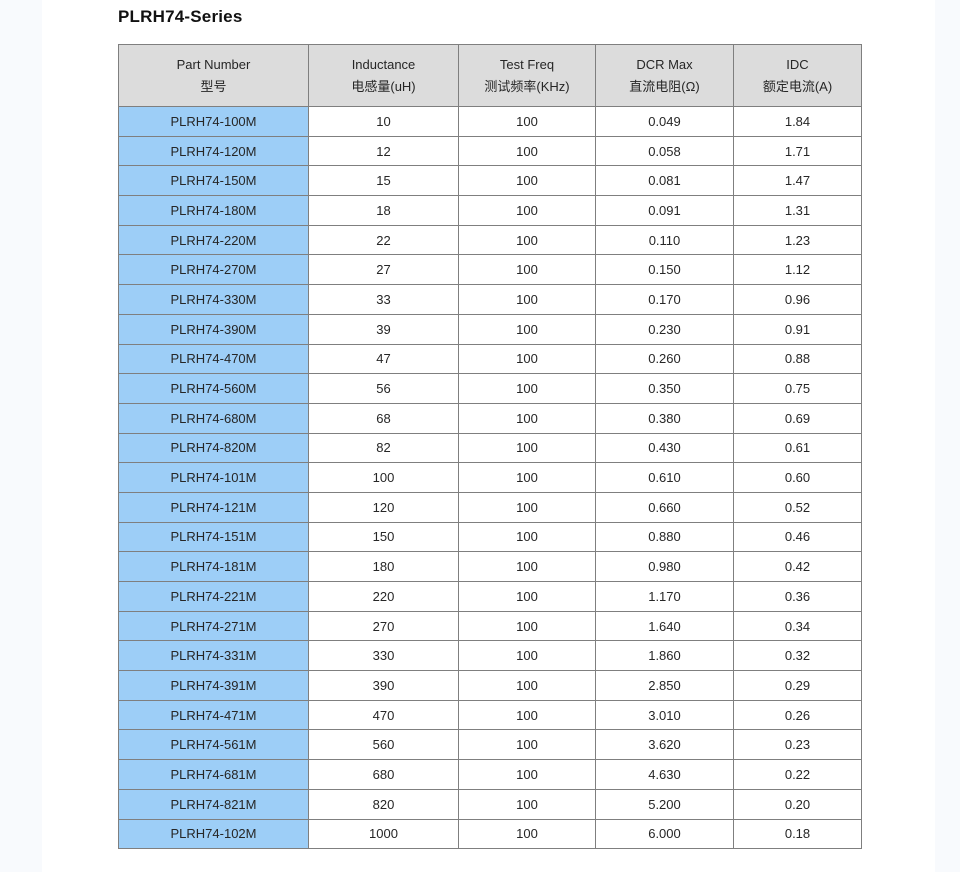 Image resolution: width=960 pixels, height=872 pixels. Describe the element at coordinates (383, 774) in the screenshot. I see `cell-inductance: 680` at that location.